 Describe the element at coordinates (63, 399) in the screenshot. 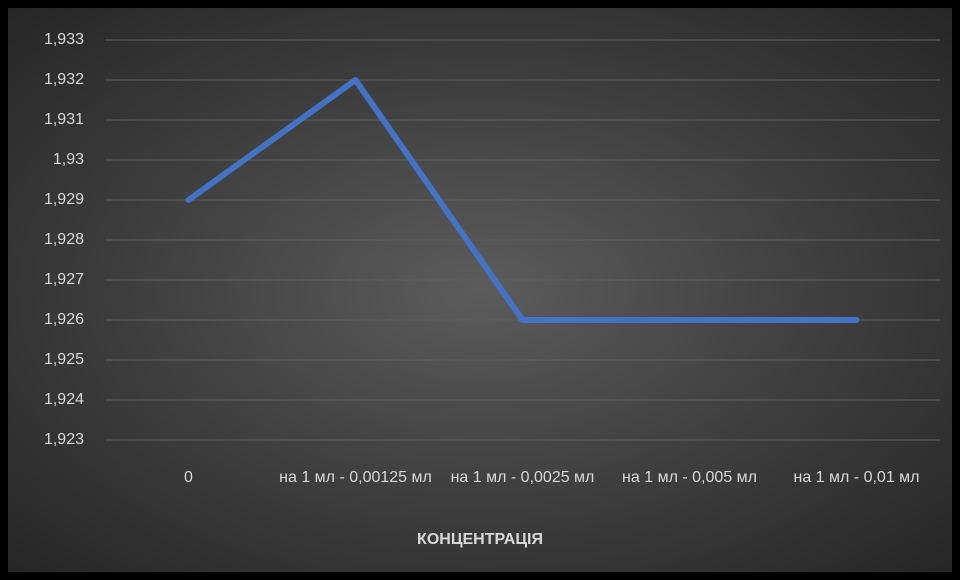

I see `y-tick-label: 1,924` at that location.